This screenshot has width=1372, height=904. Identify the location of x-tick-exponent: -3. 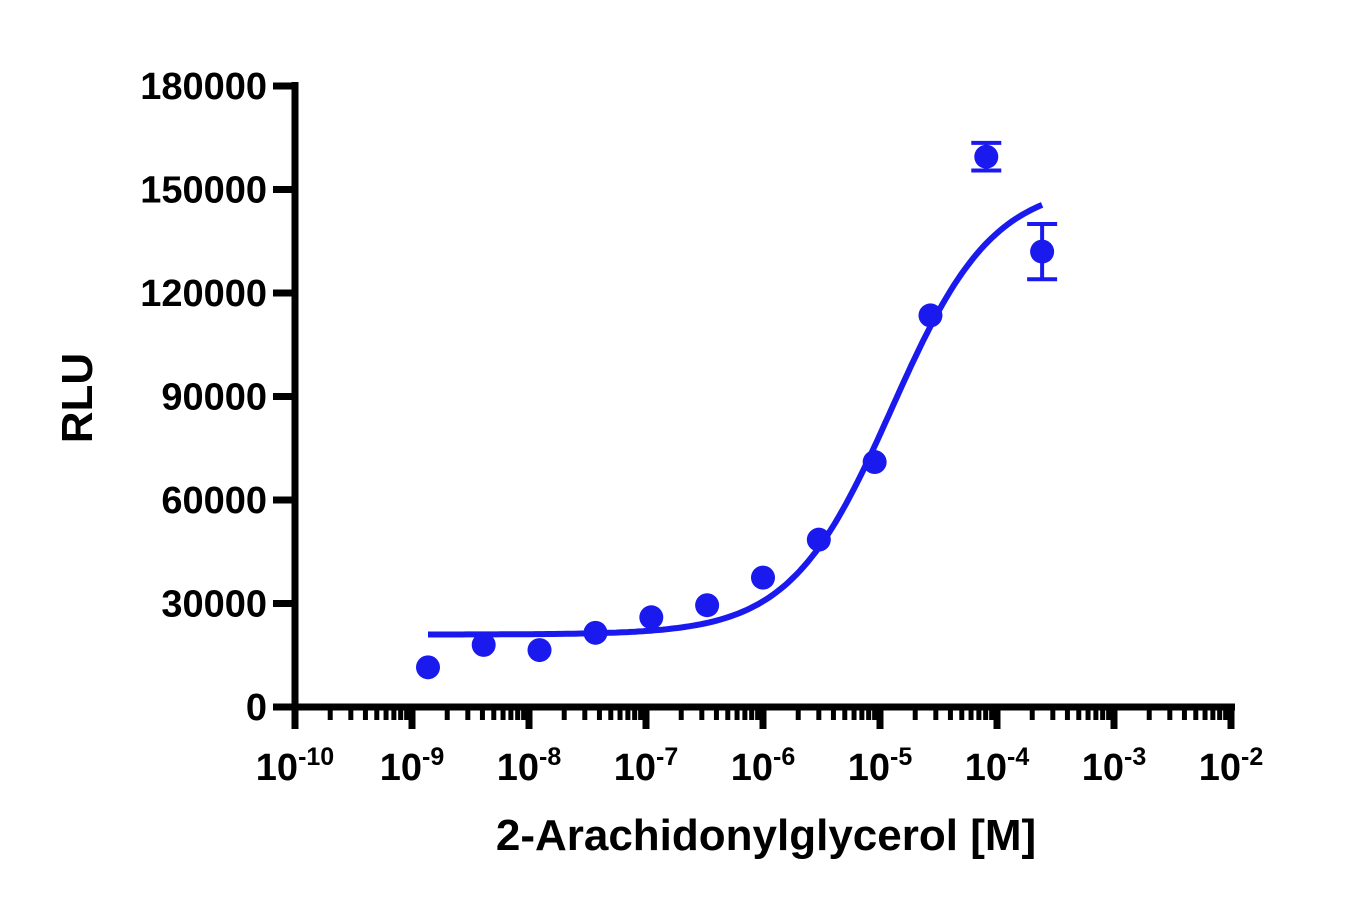
(1135, 757).